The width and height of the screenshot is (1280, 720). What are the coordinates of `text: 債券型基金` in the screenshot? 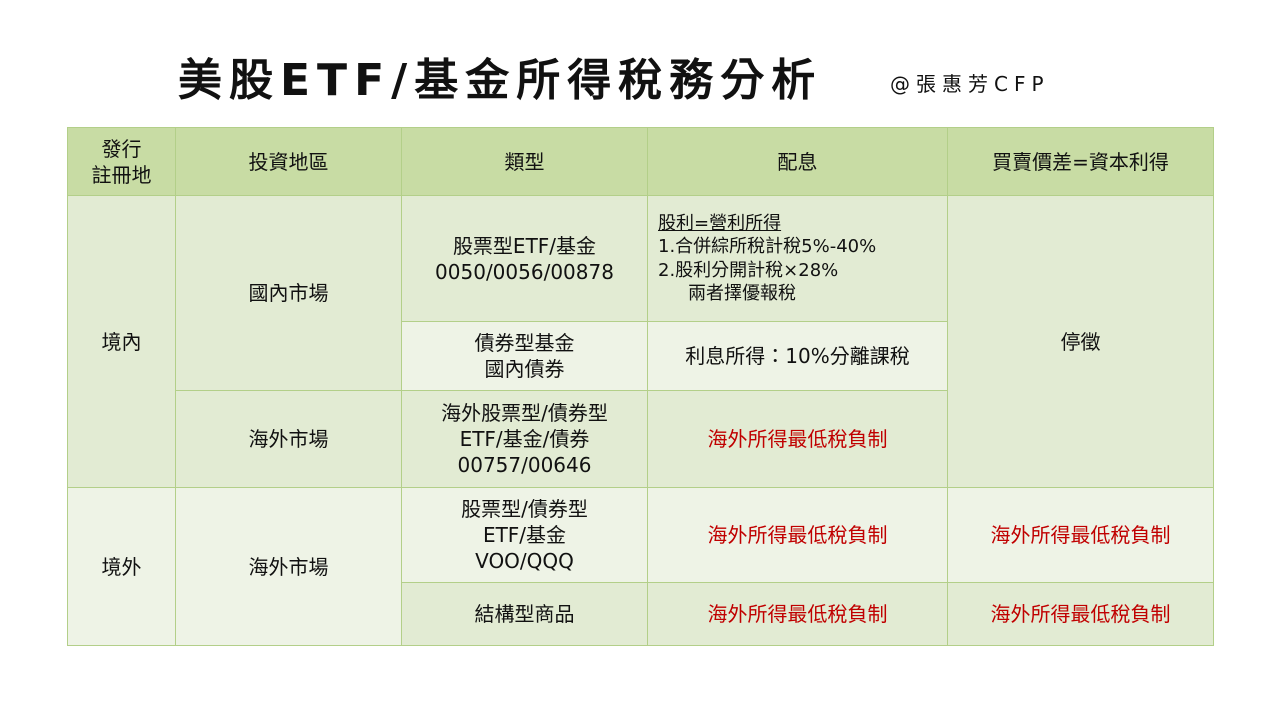 It's located at (524, 343).